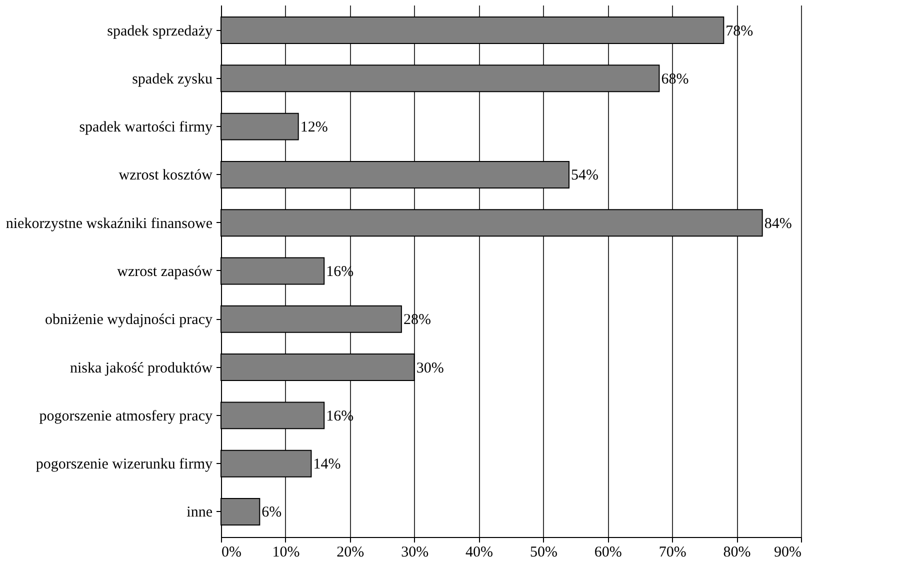  What do you see at coordinates (146, 128) in the screenshot?
I see `y-tick-label: spadek wartości firmy` at bounding box center [146, 128].